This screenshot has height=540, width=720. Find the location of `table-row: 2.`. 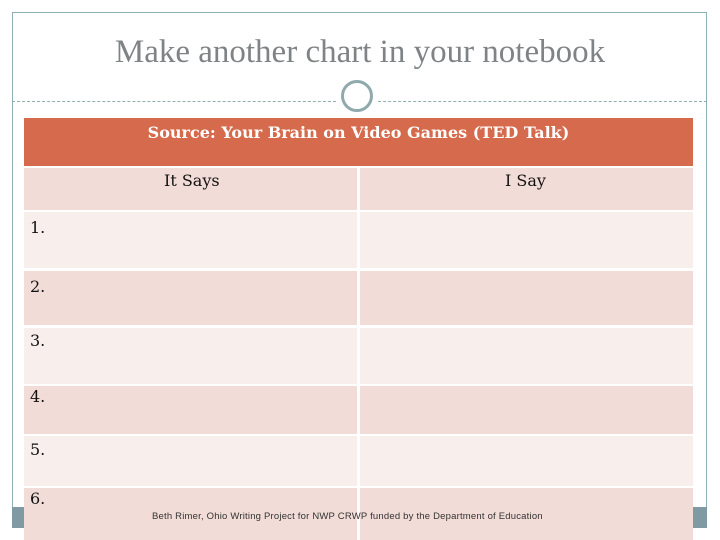

table-row: 2. is located at coordinates (190, 298).